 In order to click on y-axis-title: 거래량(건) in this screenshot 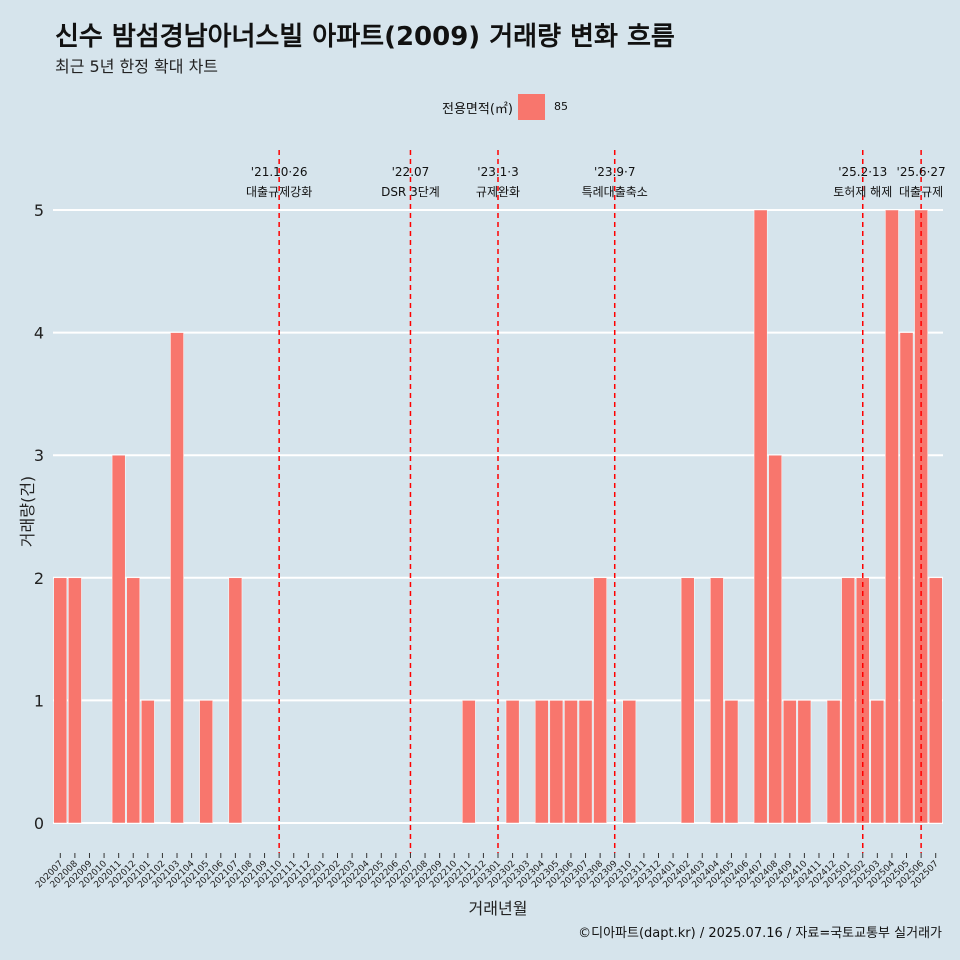, I will do `click(27, 511)`.